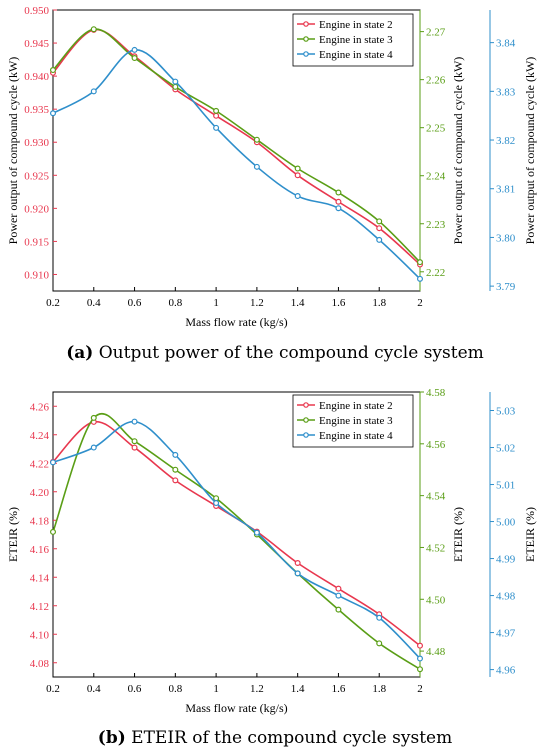 This screenshot has width=550, height=754. What do you see at coordinates (506, 92) in the screenshot?
I see `right-y-tick-label: 3.83` at bounding box center [506, 92].